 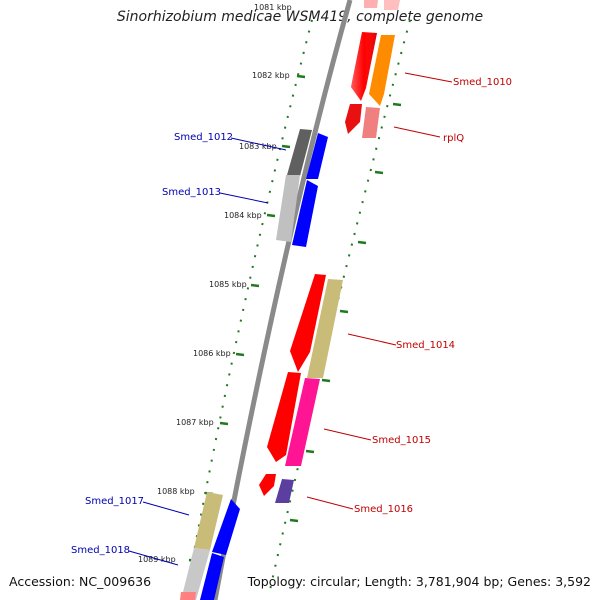 I want to click on gene-smed-1012-feature, so click(x=307, y=154).